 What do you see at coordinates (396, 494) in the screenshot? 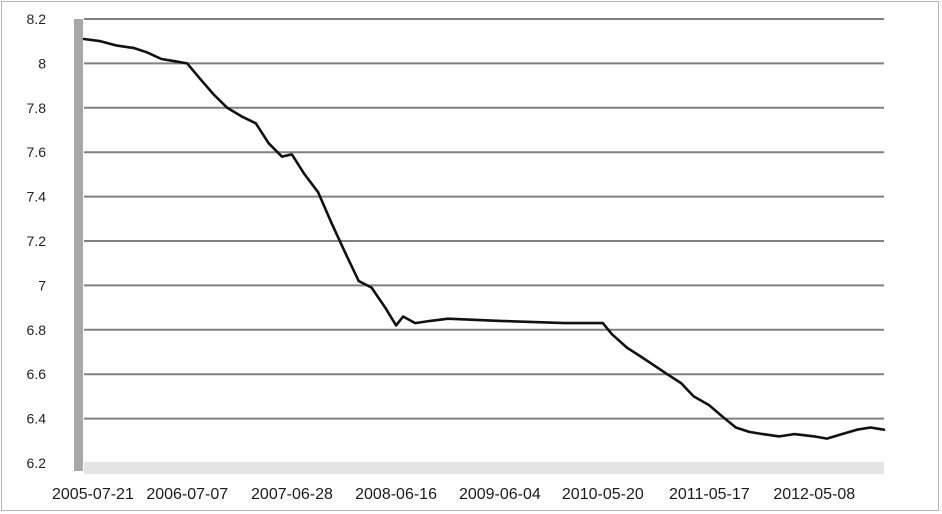
I see `x-tick-label: 2008-06-16` at bounding box center [396, 494].